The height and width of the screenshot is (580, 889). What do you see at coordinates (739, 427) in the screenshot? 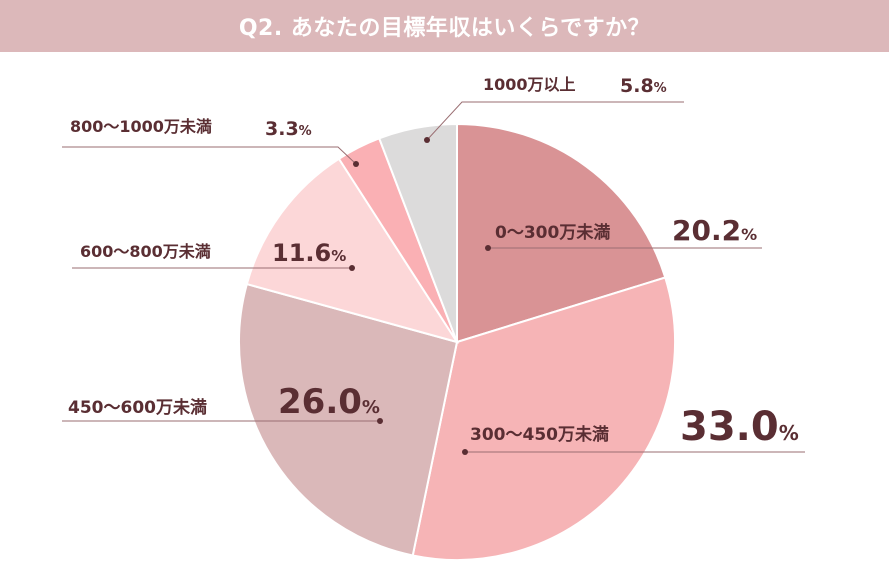
I see `value-label: 33.0%` at bounding box center [739, 427].